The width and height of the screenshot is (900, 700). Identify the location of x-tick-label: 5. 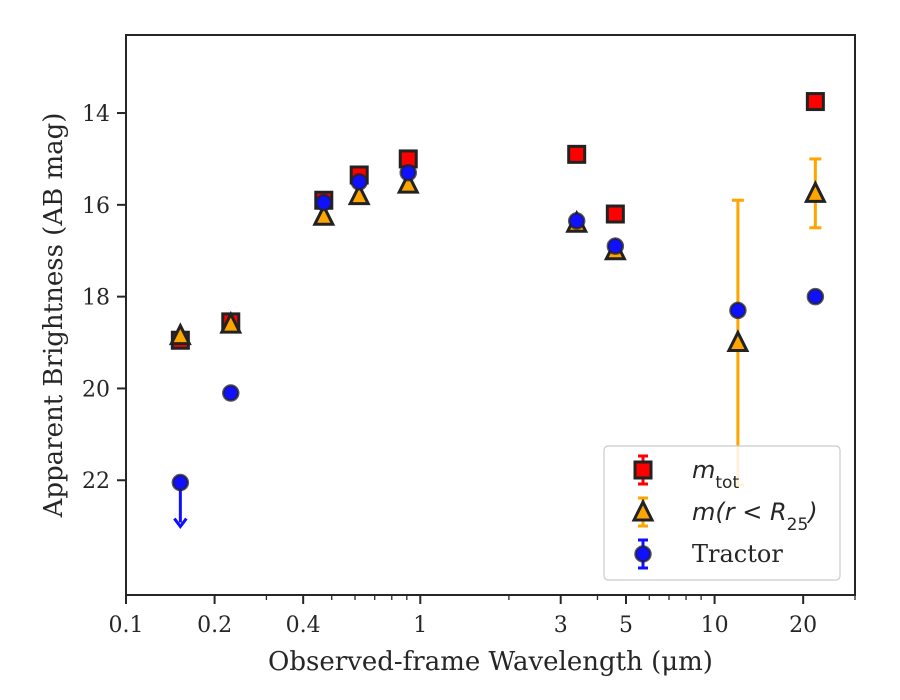
(626, 625).